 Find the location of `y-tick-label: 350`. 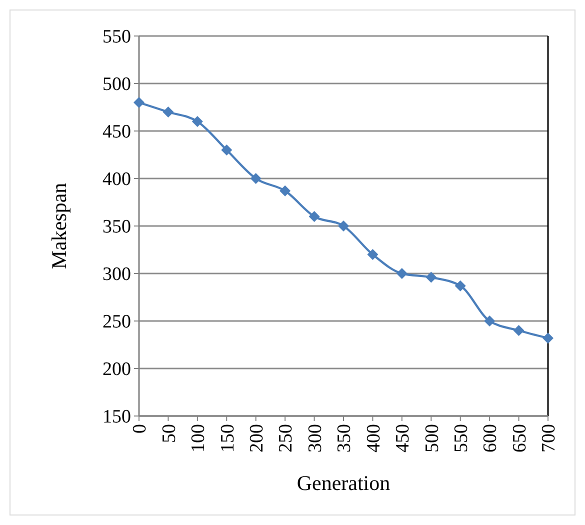

y-tick-label: 350 is located at coordinates (116, 227).